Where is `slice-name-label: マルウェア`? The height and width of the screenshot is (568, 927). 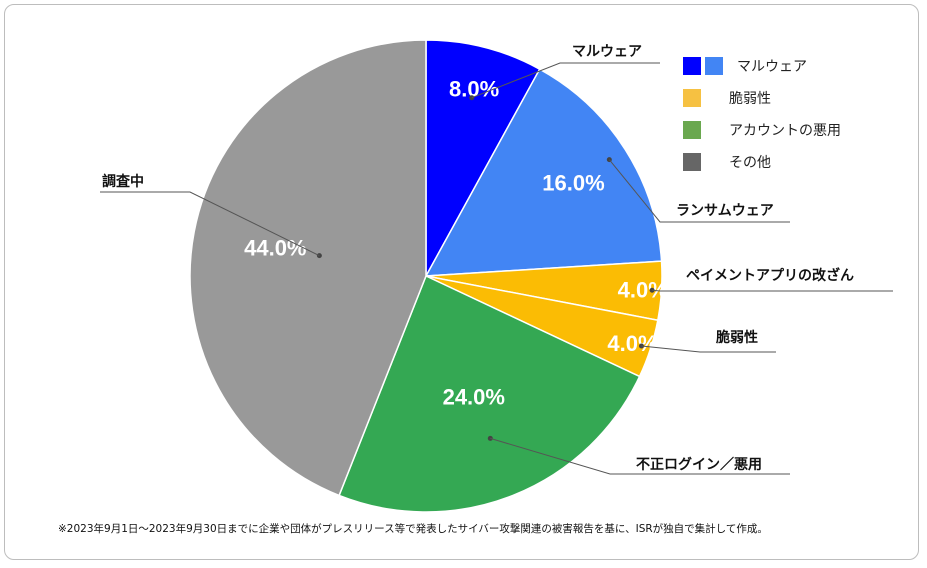 slice-name-label: マルウェア is located at coordinates (607, 52).